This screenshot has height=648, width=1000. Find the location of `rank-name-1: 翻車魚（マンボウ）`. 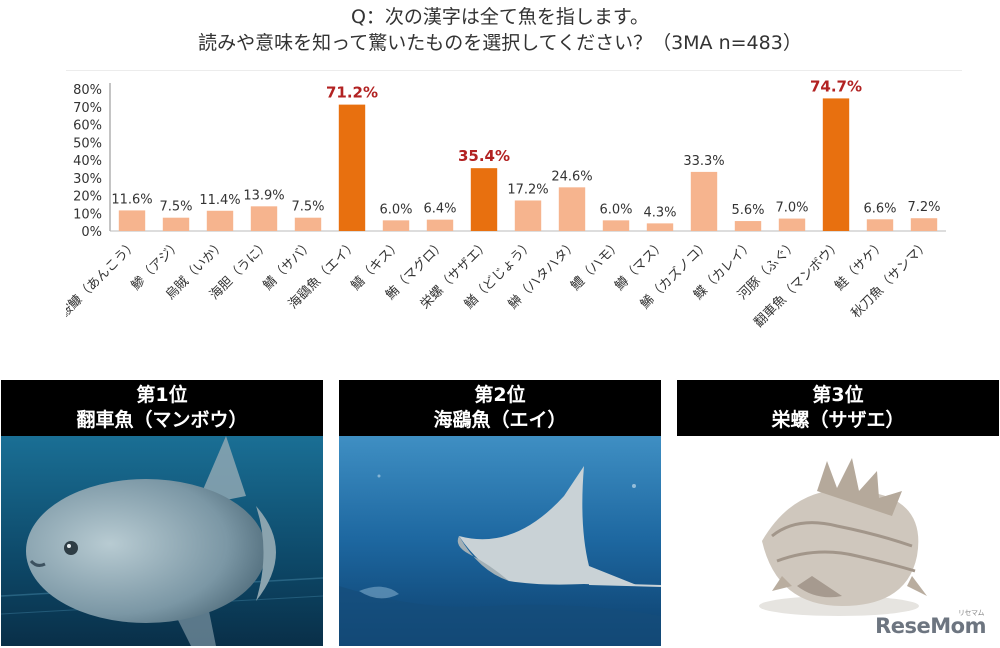

rank-name-1: 翻車魚（マンボウ） is located at coordinates (162, 420).